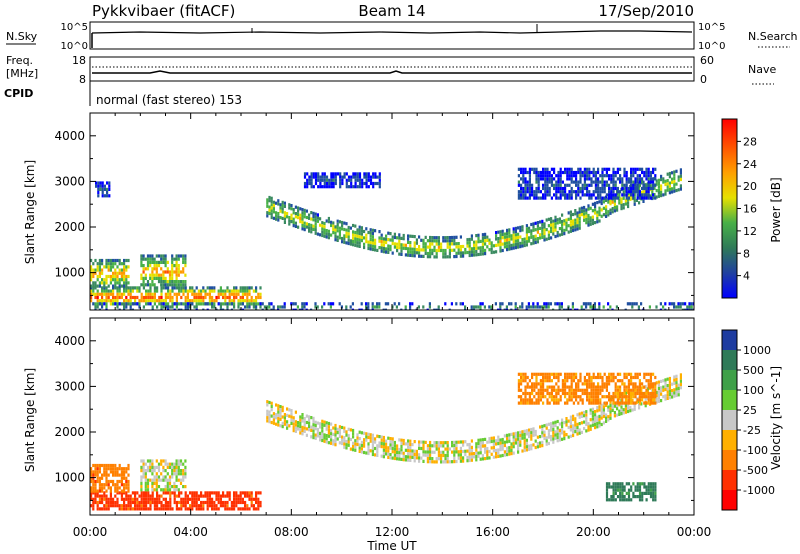  Describe the element at coordinates (69, 181) in the screenshot. I see `ytick-label: 3000` at that location.